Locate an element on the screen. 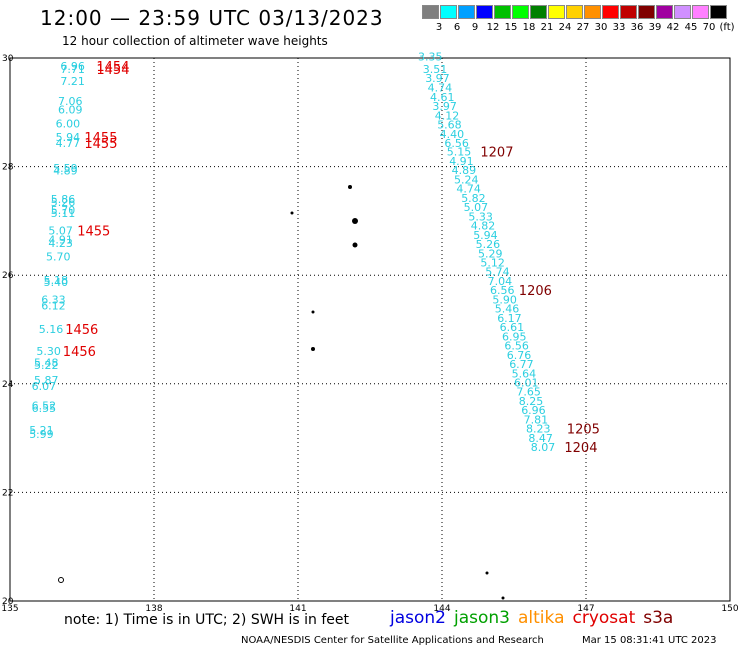 Image resolution: width=740 pixels, height=650 pixels. wave-height-value: 6.09 is located at coordinates (70, 109).